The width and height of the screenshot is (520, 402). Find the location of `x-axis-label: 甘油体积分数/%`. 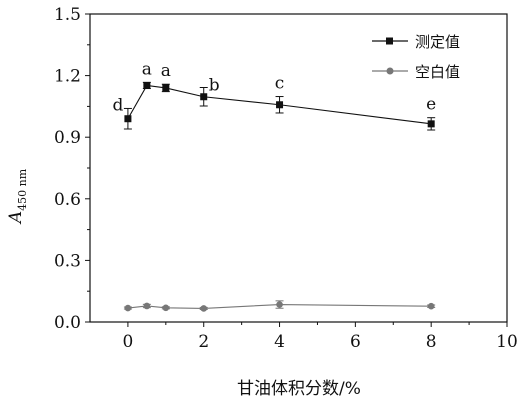

x-axis-label: 甘油体积分数/% is located at coordinates (299, 389).